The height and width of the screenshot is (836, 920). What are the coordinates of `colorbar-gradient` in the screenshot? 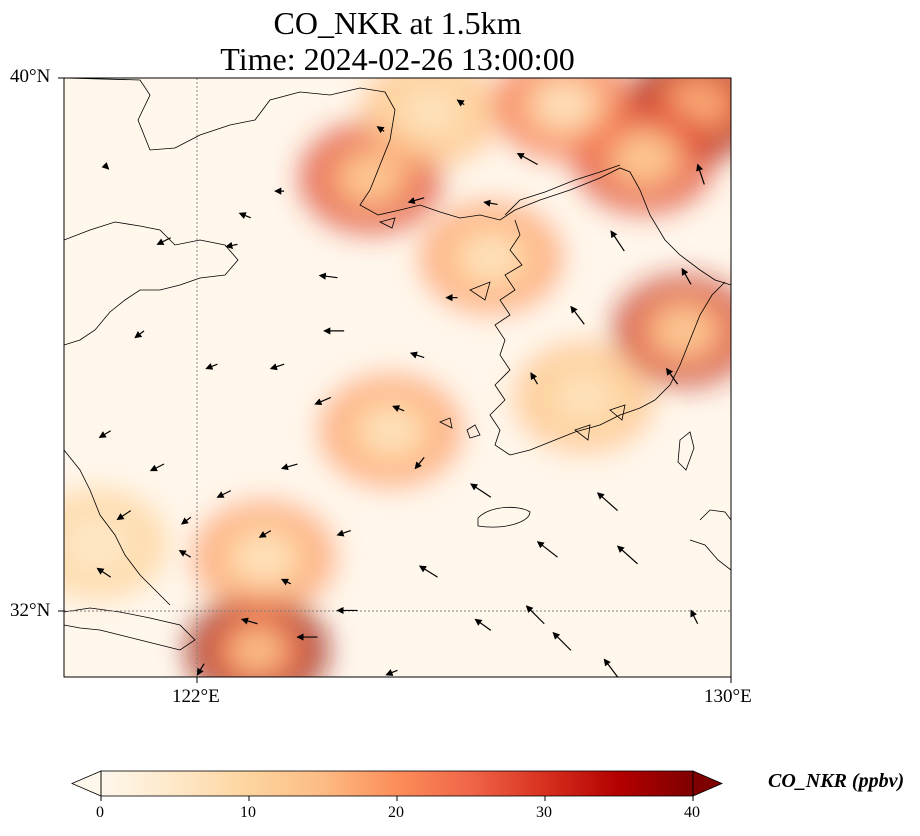 It's located at (397, 783).